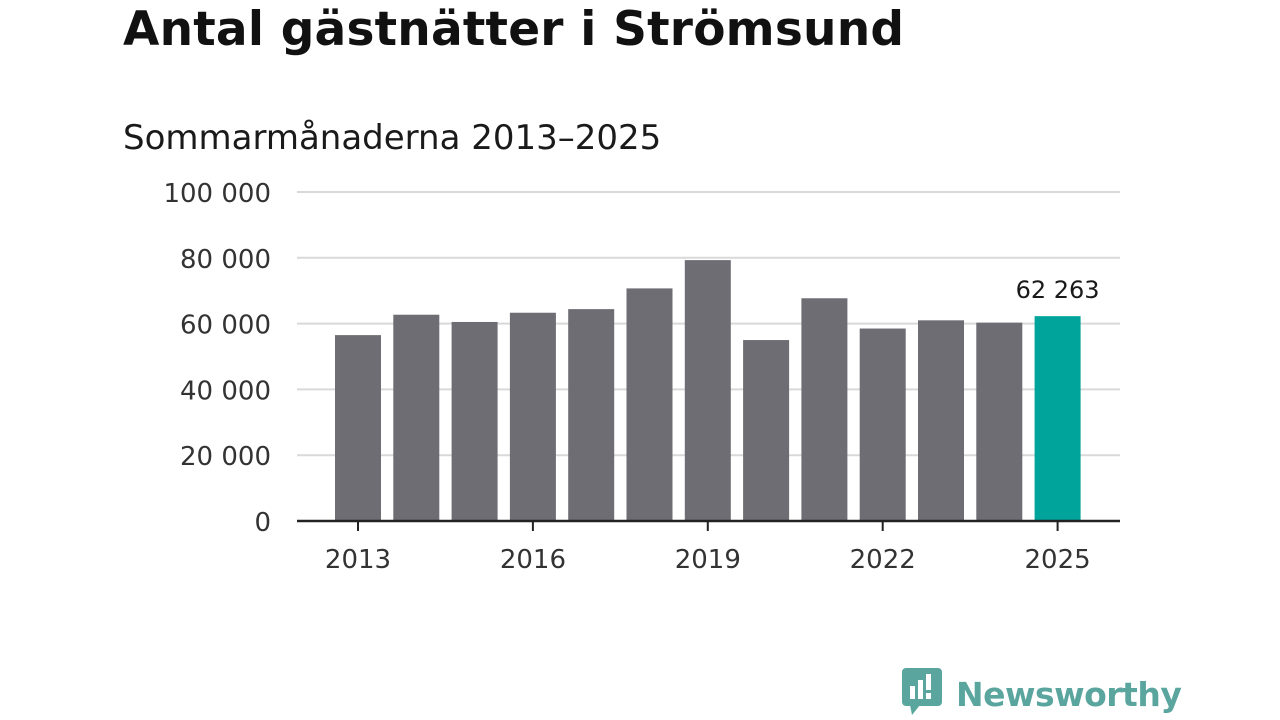 The image size is (1280, 720). What do you see at coordinates (225, 391) in the screenshot?
I see `y-tick-label: 40 000` at bounding box center [225, 391].